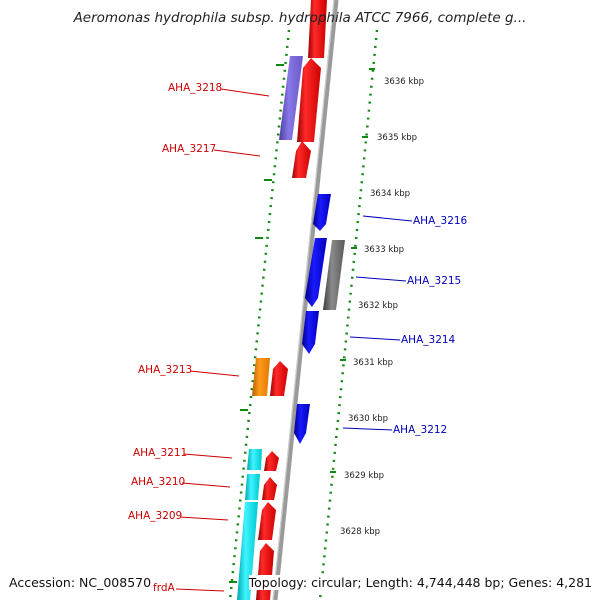  I want to click on gene-top-red, so click(317, 29).